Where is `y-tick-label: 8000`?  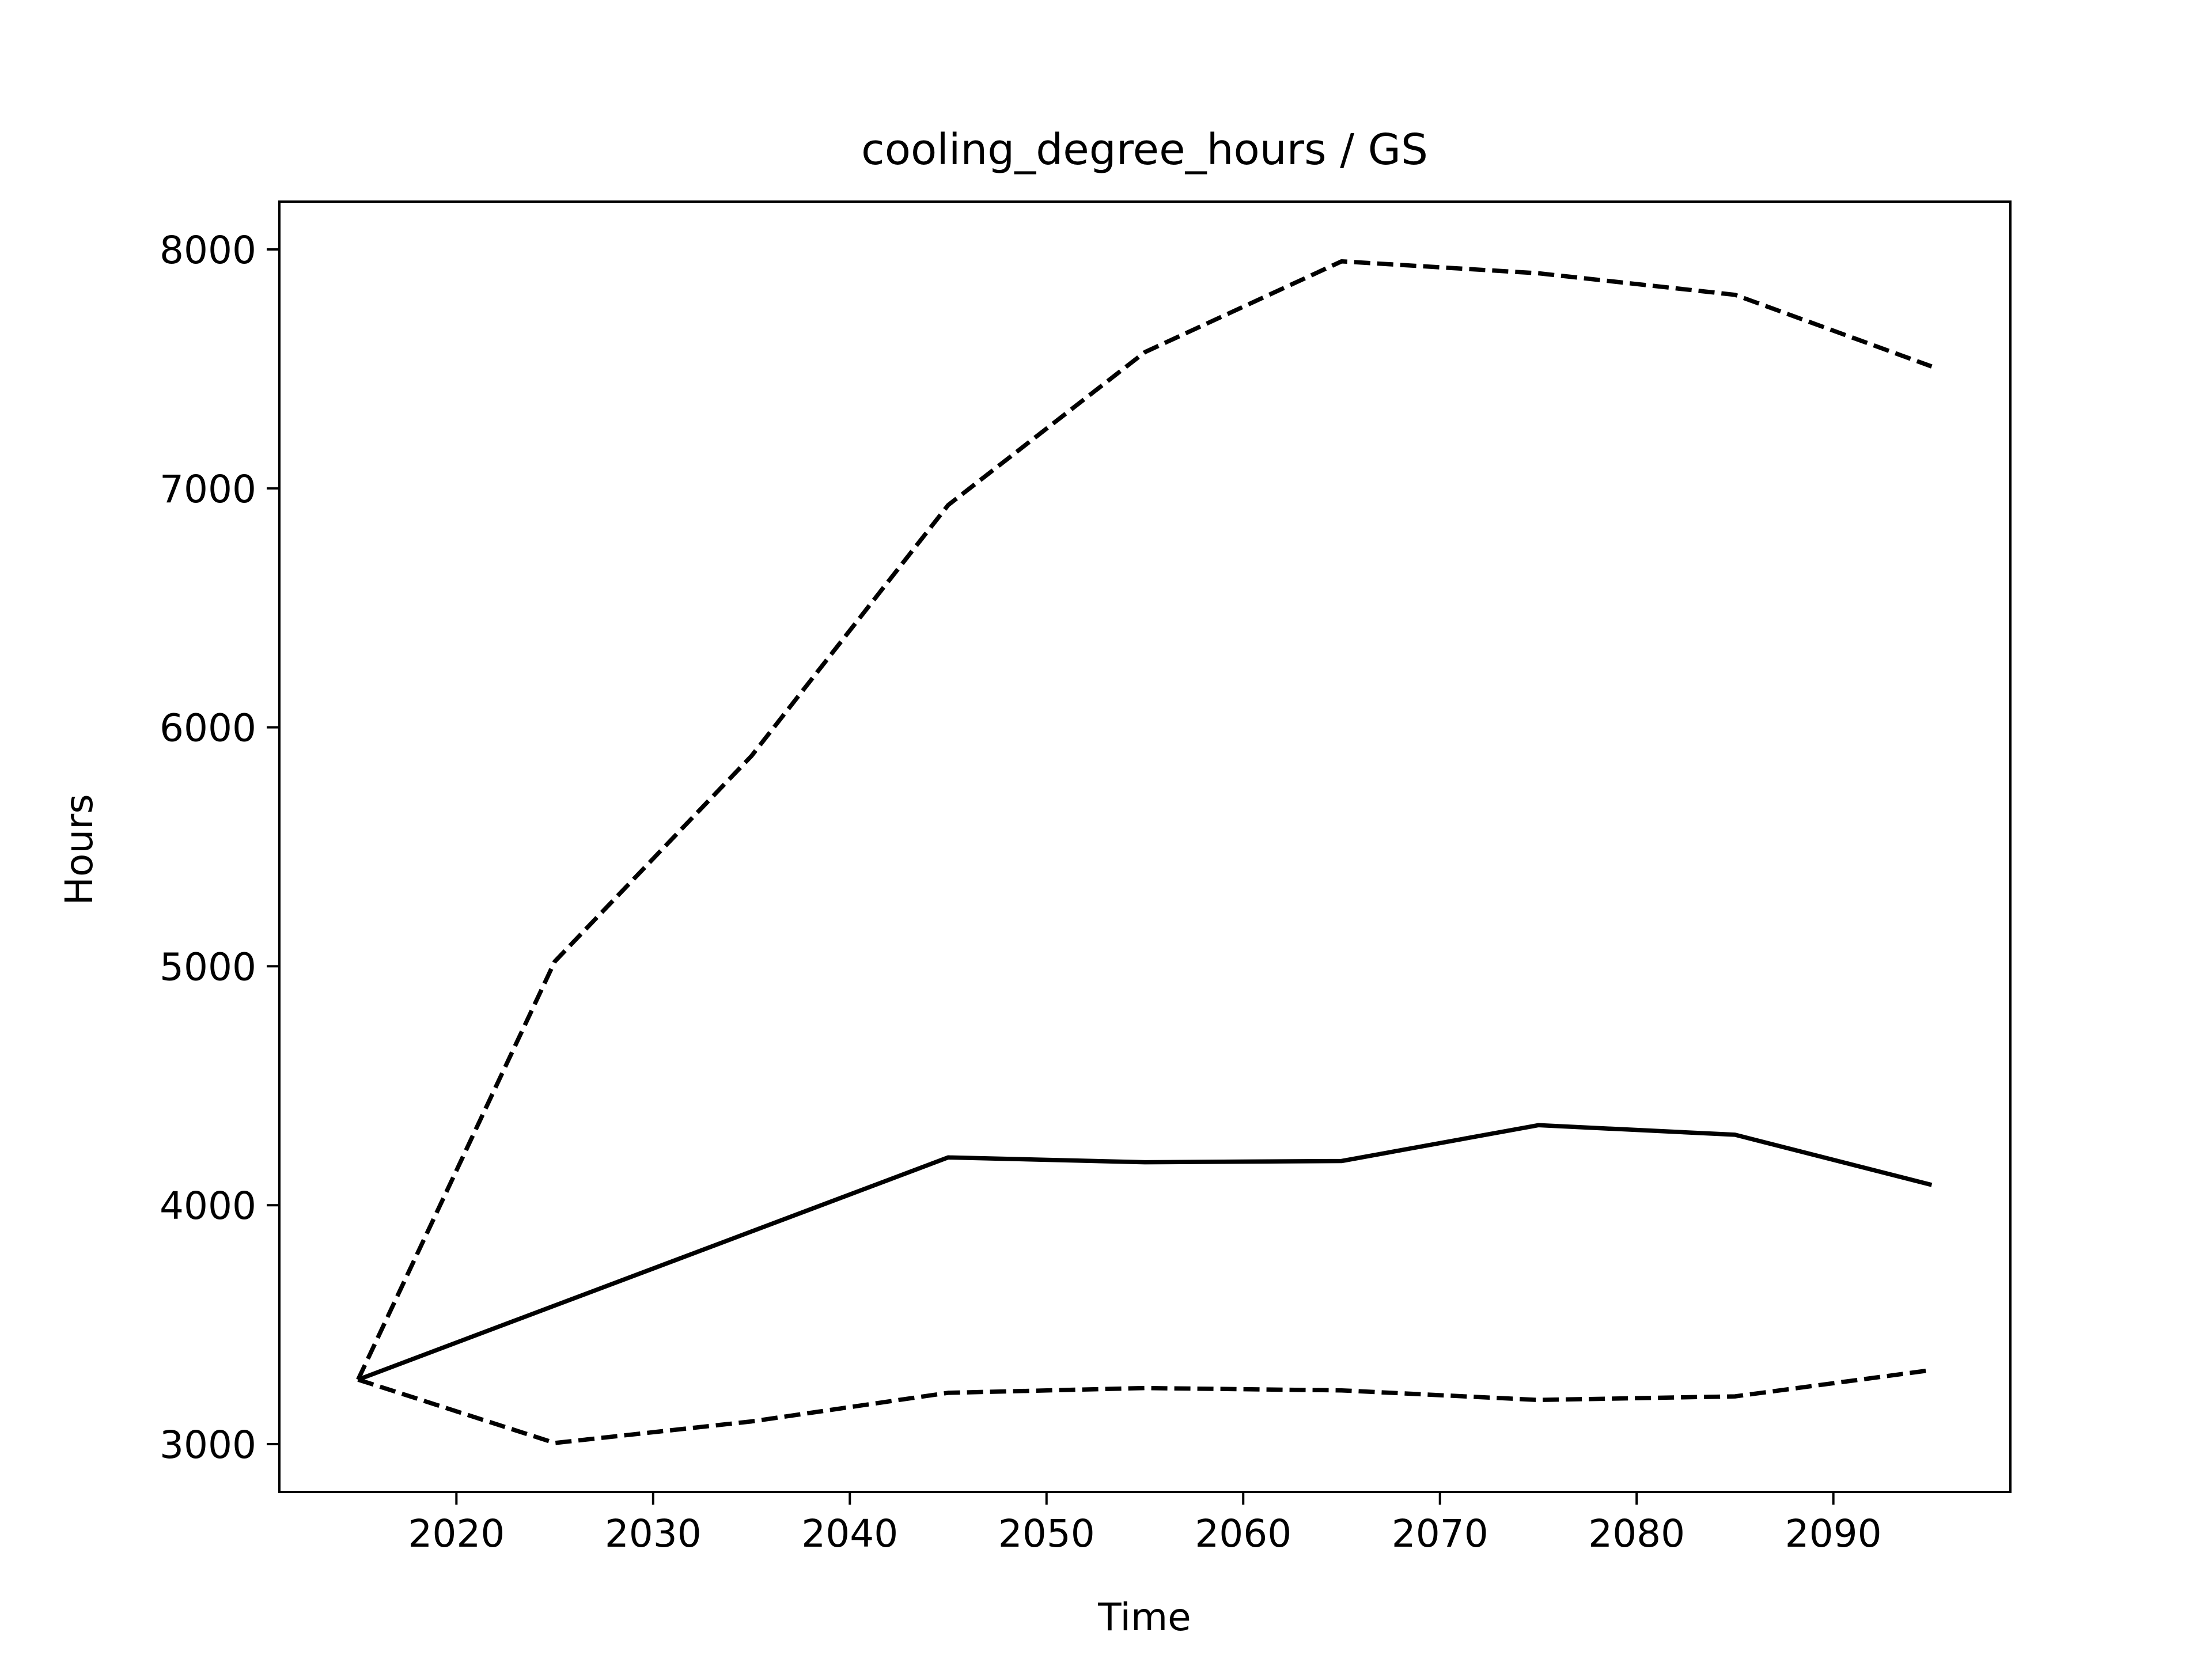 y-tick-label: 8000 is located at coordinates (208, 250).